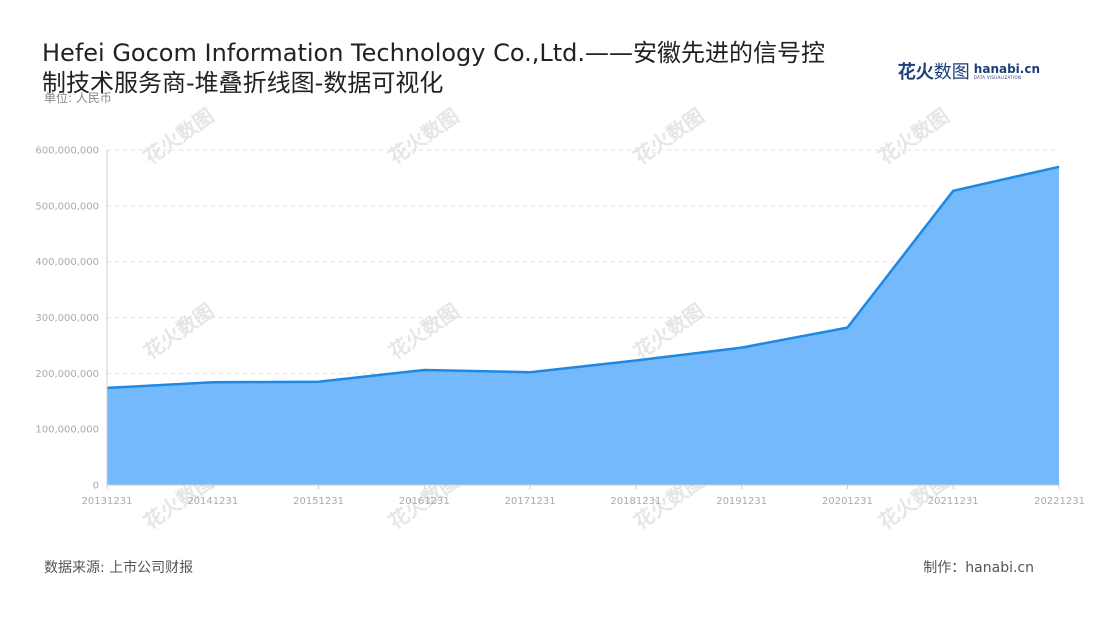 This screenshot has width=1100, height=620. What do you see at coordinates (978, 568) in the screenshot?
I see `maker-credit: 制作：hanabi.cn` at bounding box center [978, 568].